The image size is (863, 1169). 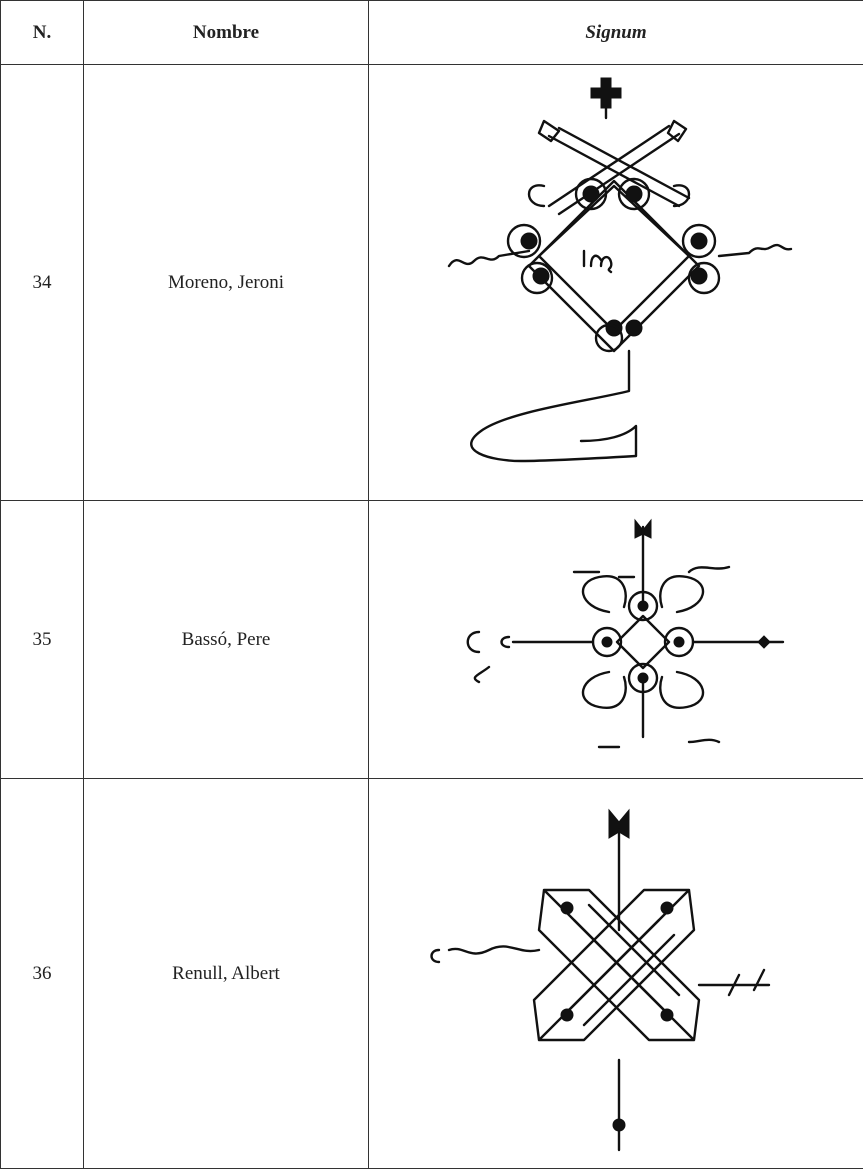 I want to click on number-cell: 35, so click(x=42, y=640).